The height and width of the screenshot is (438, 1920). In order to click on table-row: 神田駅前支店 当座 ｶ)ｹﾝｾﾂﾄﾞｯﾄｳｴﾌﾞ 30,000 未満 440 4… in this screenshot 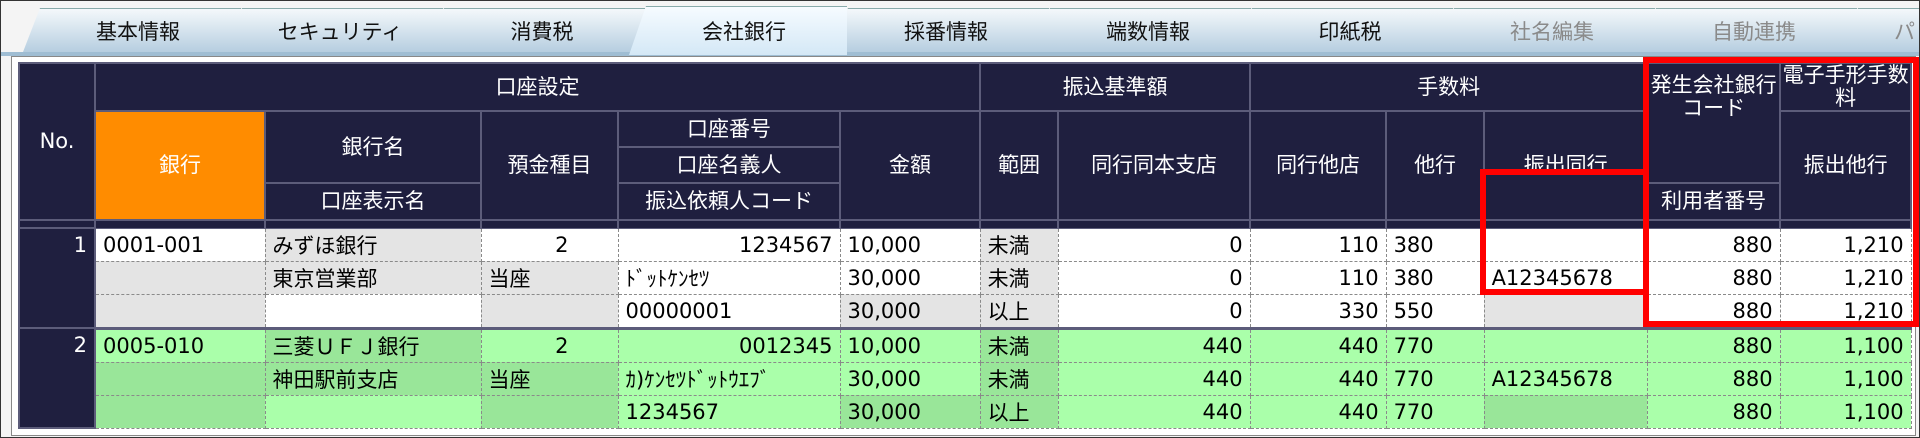, I will do `click(965, 378)`.